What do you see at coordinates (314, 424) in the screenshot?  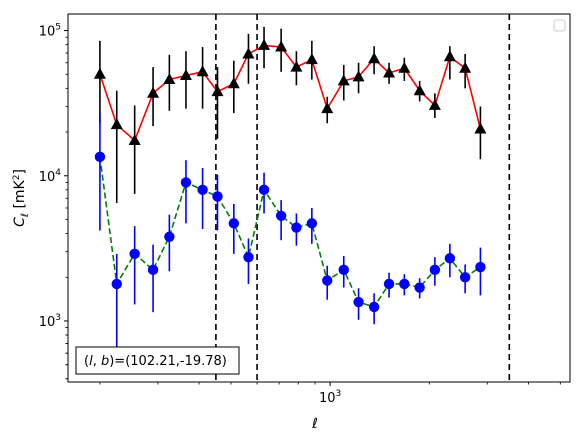 I see `x-axis-label: ℓ` at bounding box center [314, 424].